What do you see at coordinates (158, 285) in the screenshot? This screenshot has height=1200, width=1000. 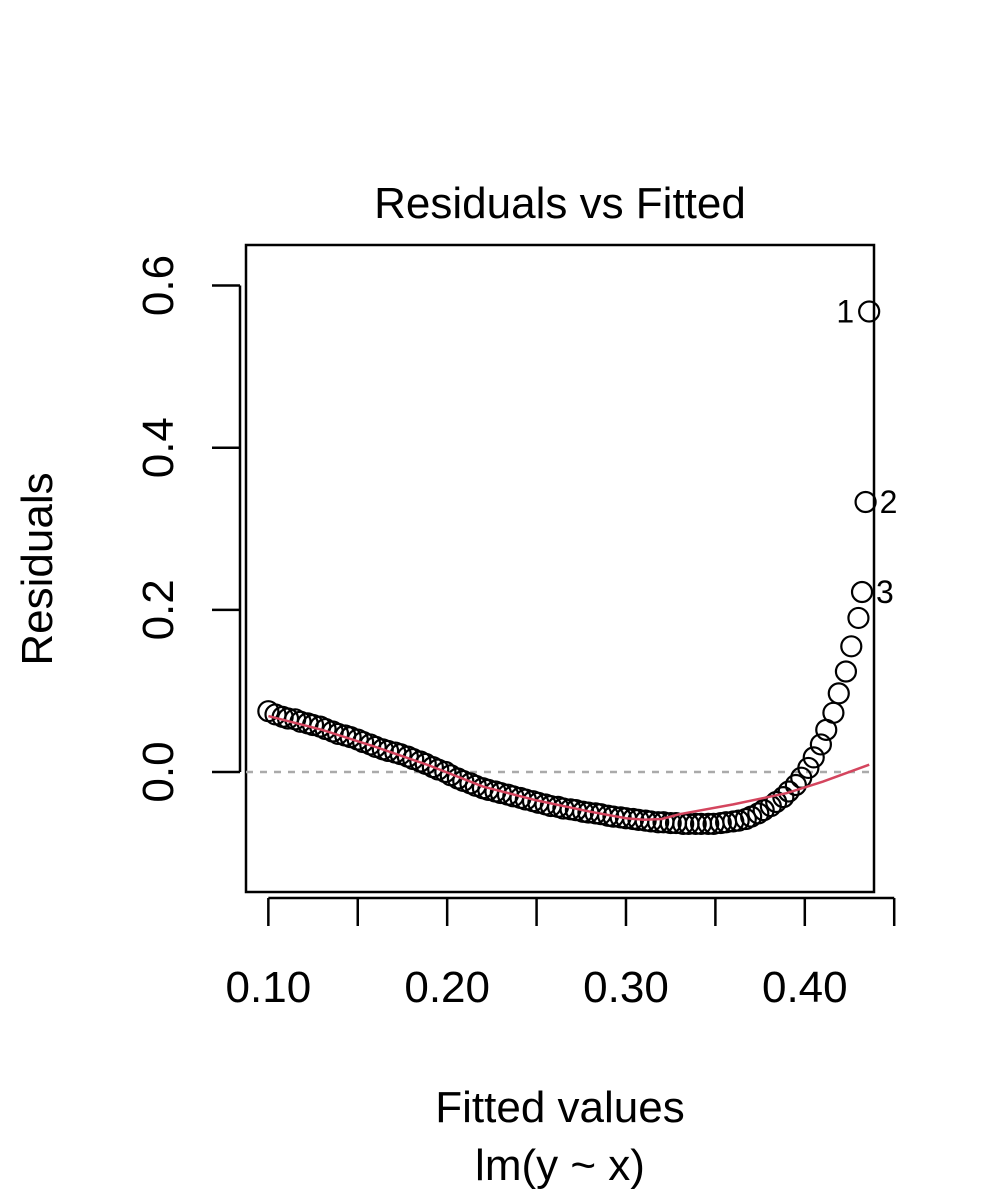 I see `y-tick-label: 0.6` at bounding box center [158, 285].